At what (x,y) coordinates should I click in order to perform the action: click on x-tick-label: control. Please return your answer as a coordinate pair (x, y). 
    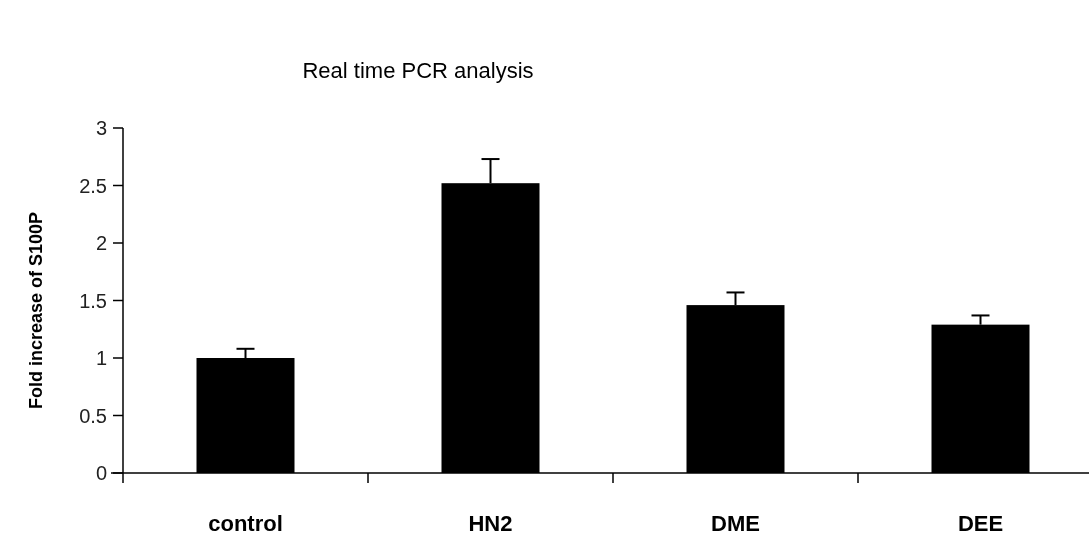
    Looking at the image, I should click on (245, 523).